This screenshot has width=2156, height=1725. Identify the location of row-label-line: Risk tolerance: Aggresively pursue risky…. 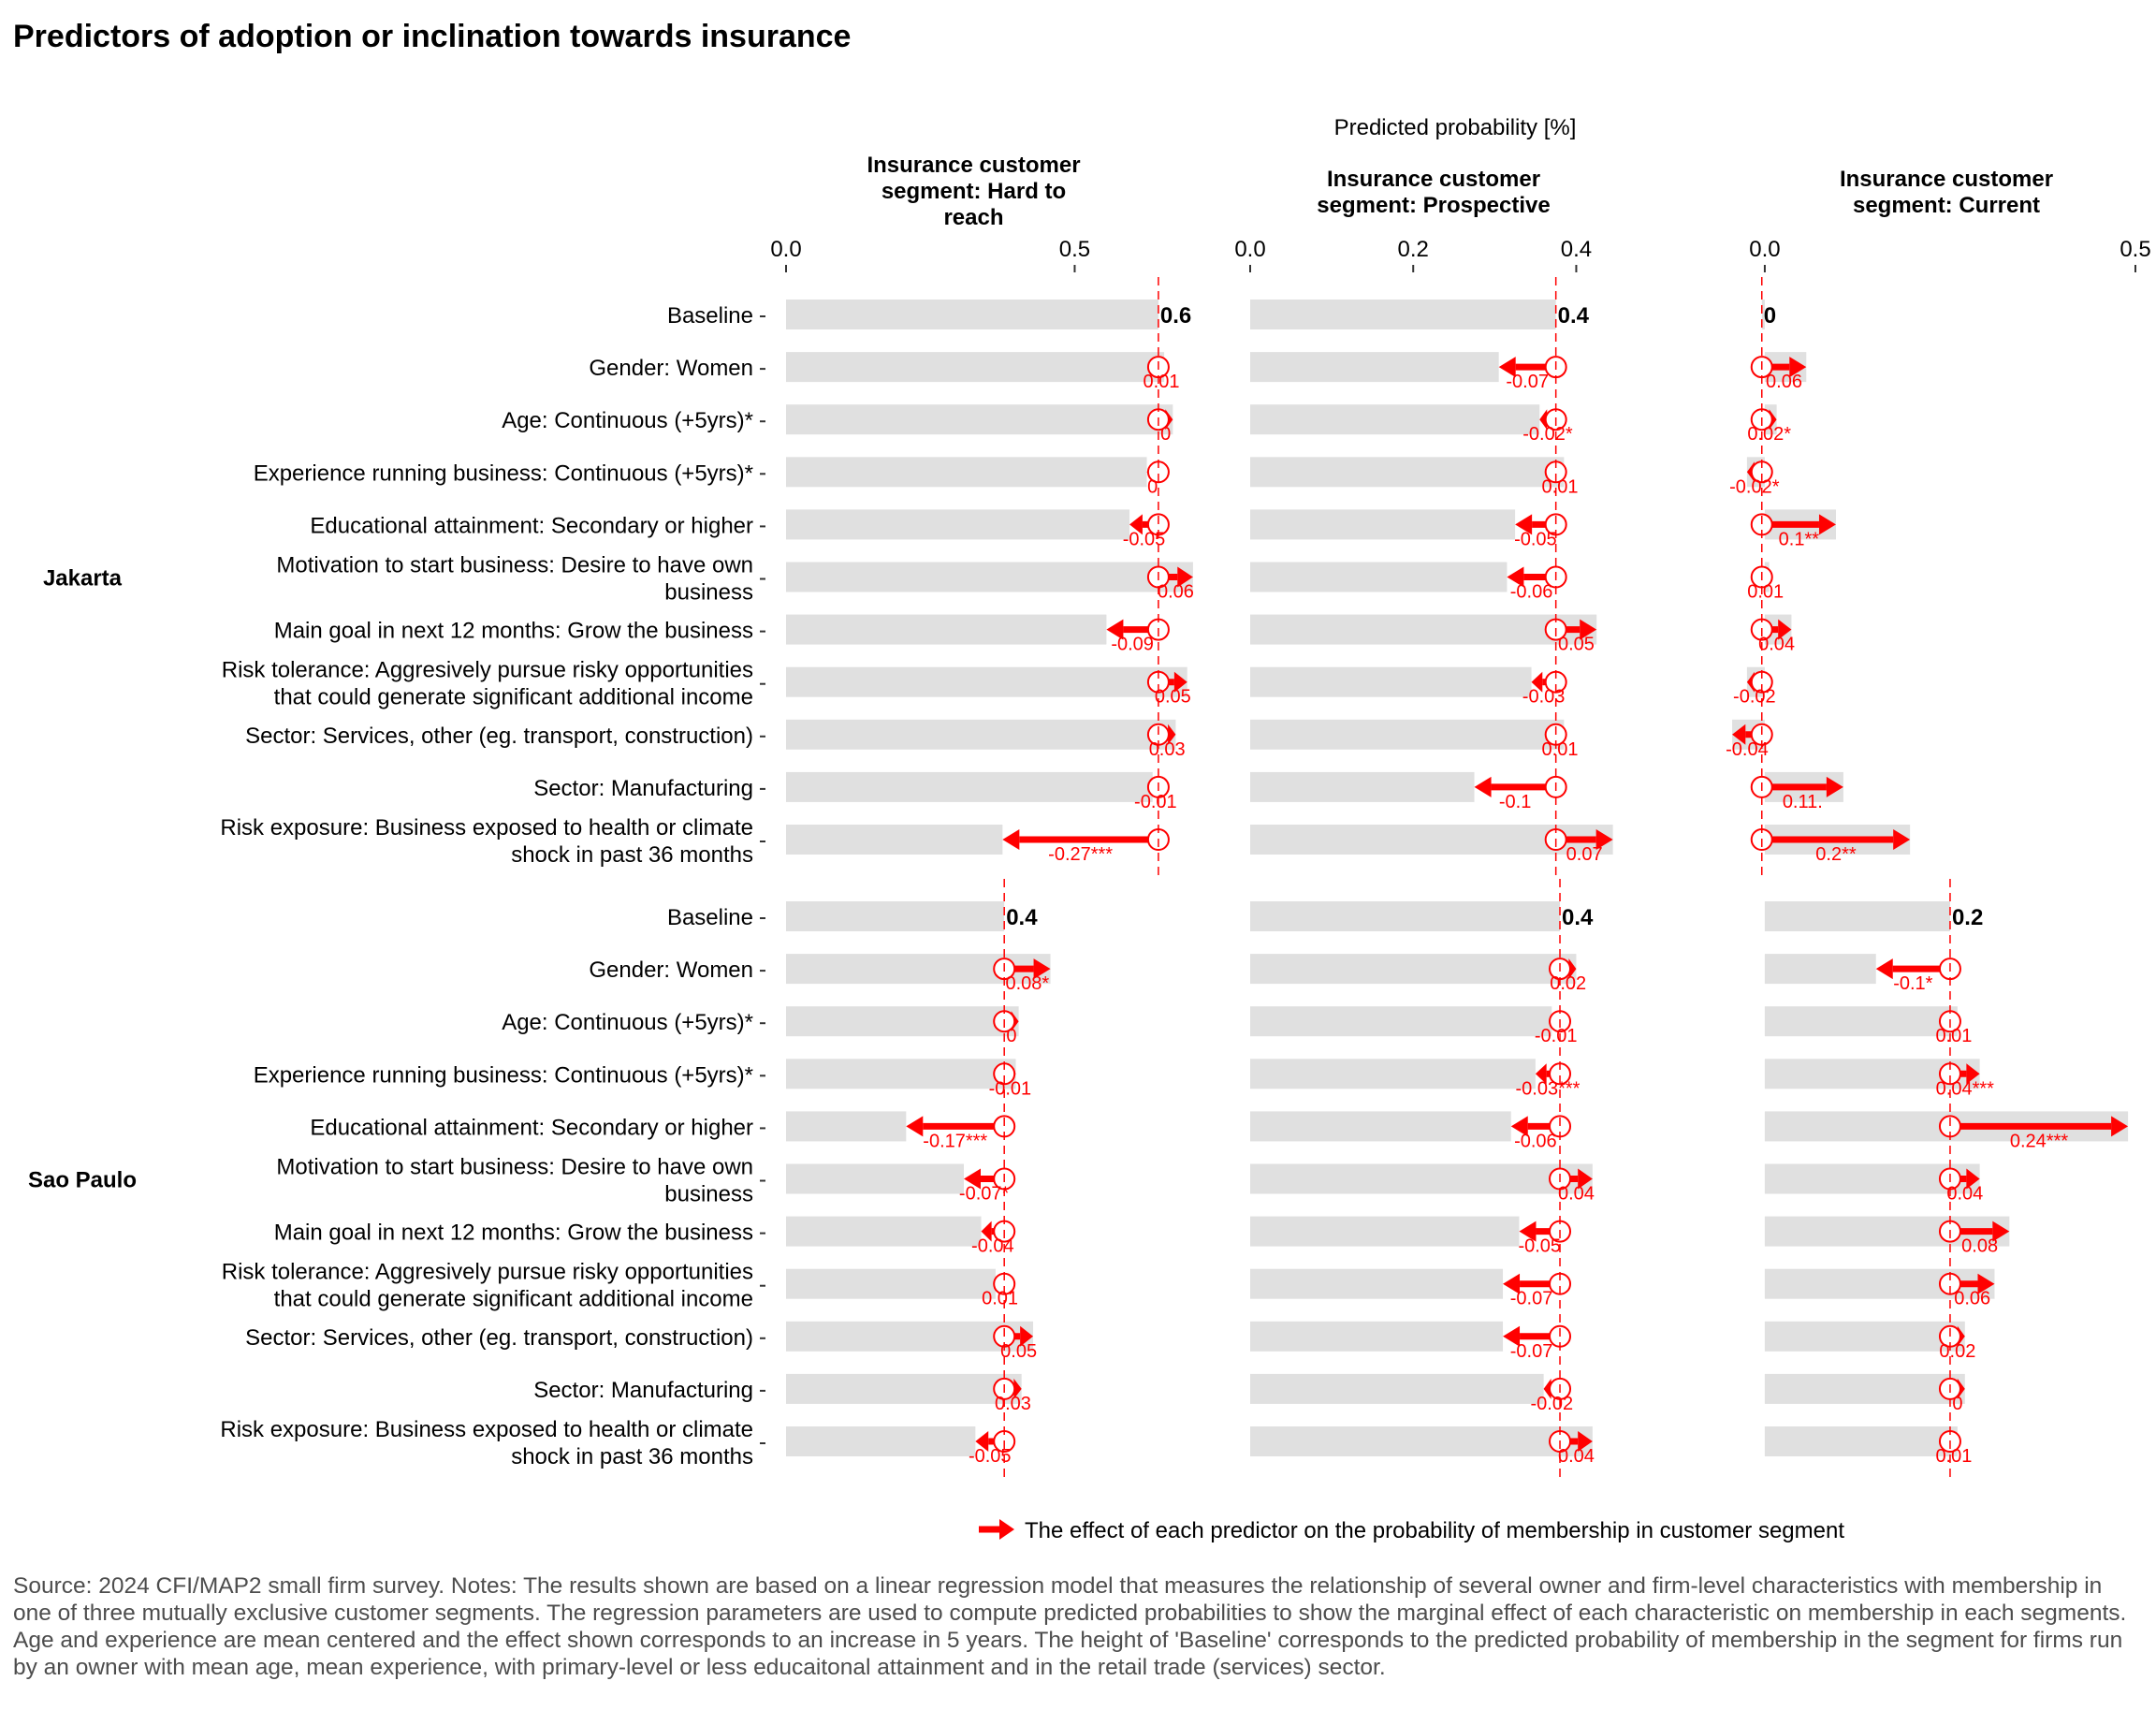
(487, 1272).